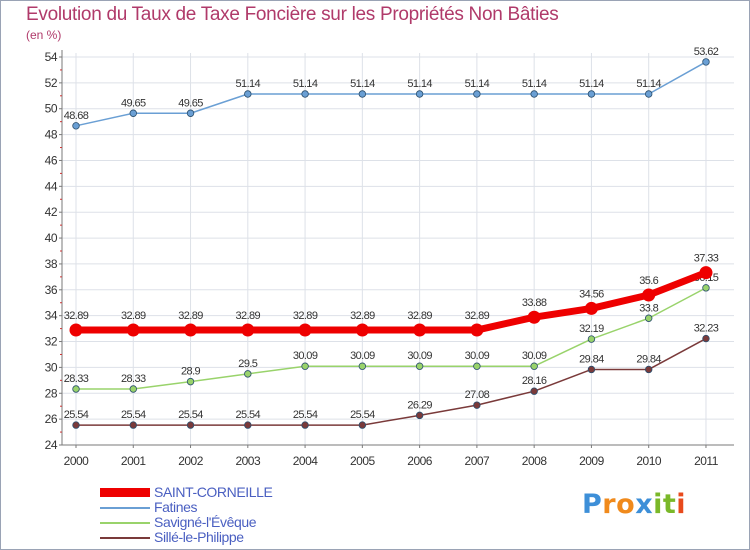 This screenshot has height=550, width=750. I want to click on y-tick-label: 32, so click(51, 342).